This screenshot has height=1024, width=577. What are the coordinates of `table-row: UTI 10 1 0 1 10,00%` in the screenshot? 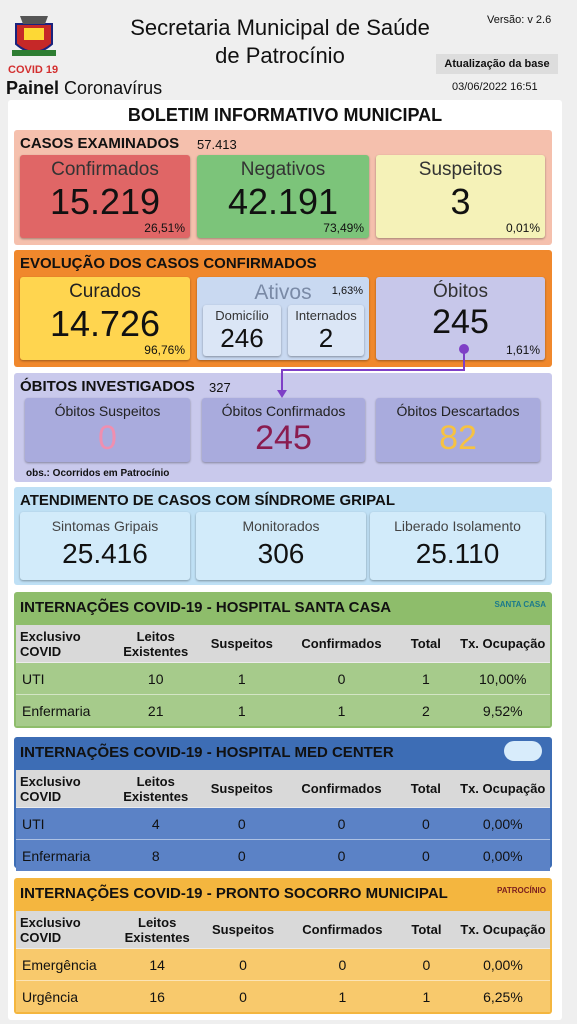 It's located at (283, 678).